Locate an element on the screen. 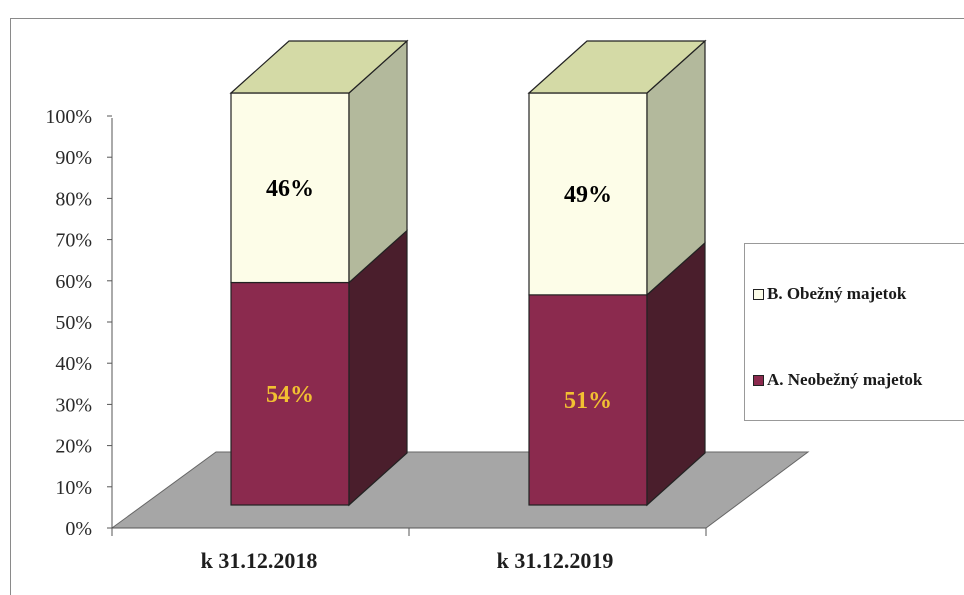  legend: B. Obežný majetok A. Neobežný majetok is located at coordinates (854, 332).